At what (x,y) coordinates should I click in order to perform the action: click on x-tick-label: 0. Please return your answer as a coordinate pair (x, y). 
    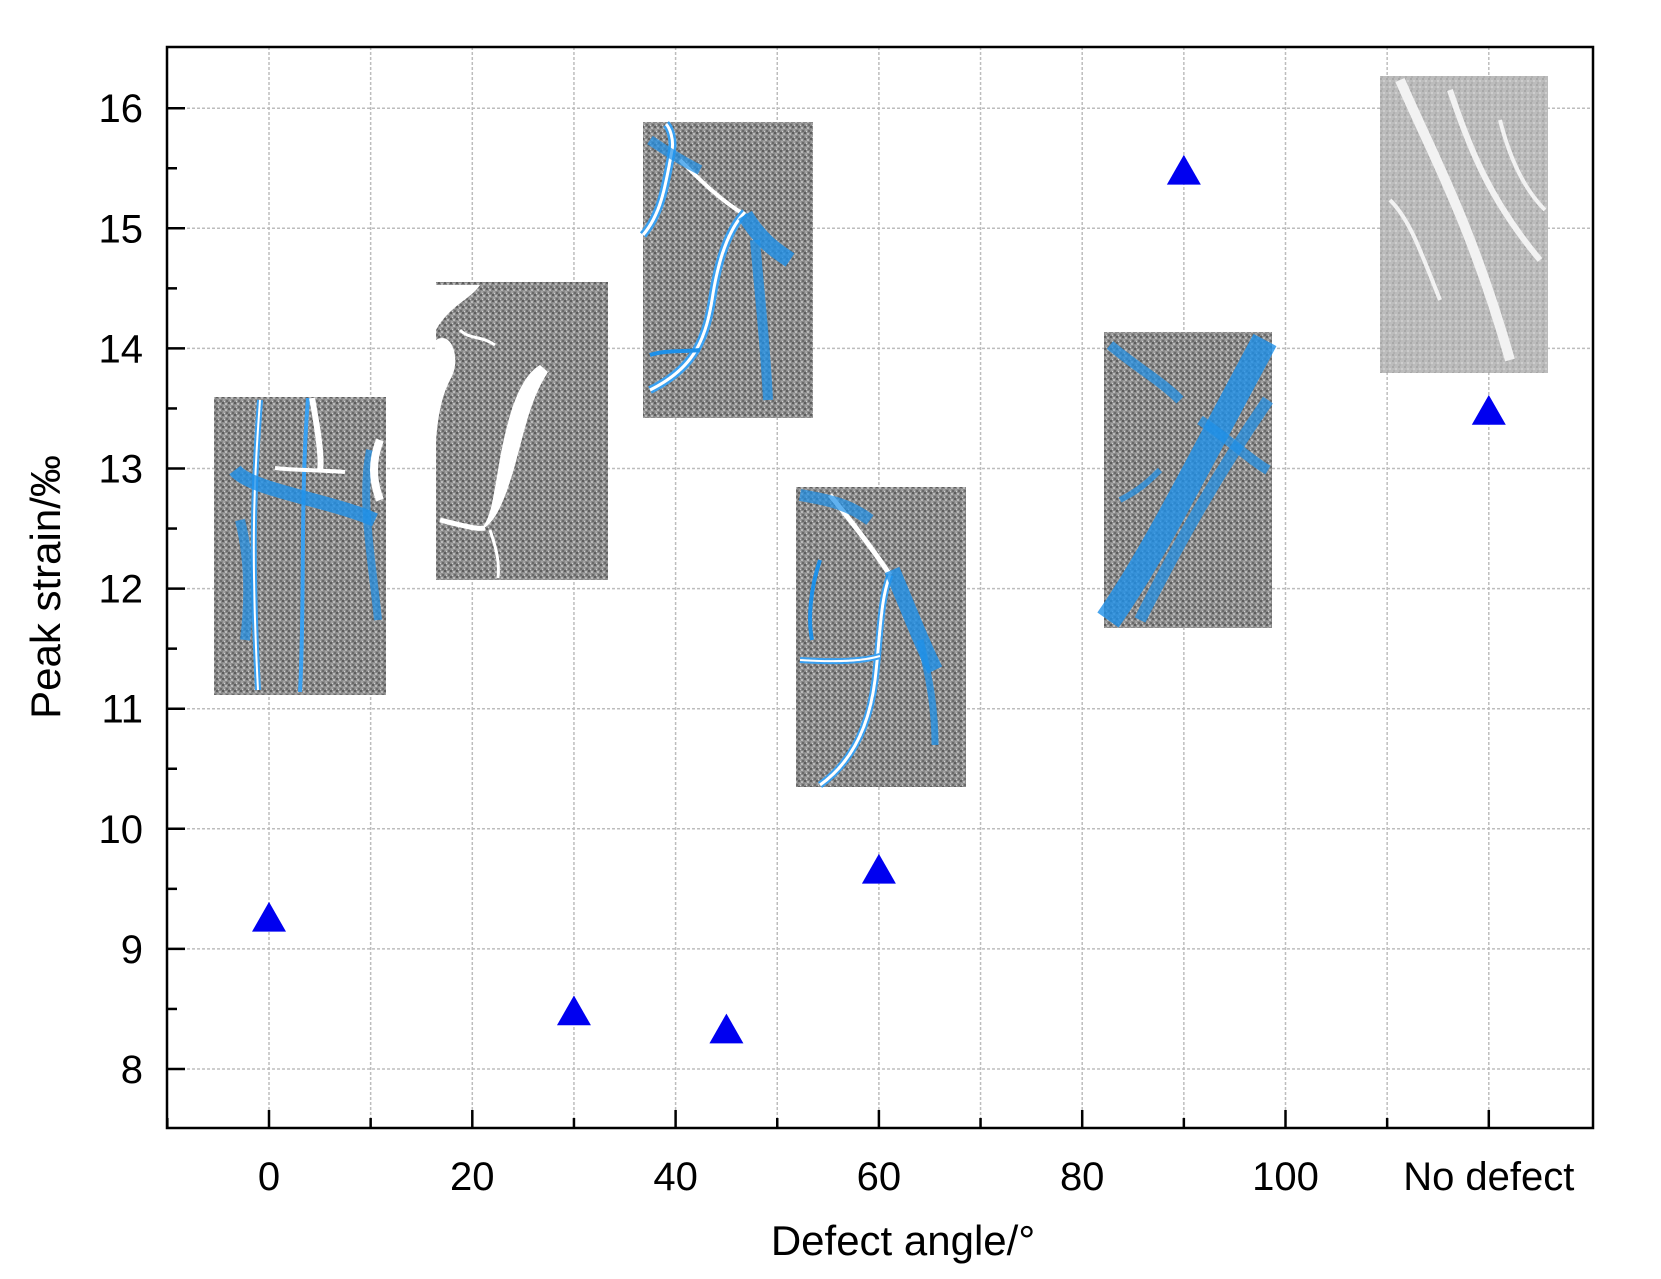
    Looking at the image, I should click on (269, 1177).